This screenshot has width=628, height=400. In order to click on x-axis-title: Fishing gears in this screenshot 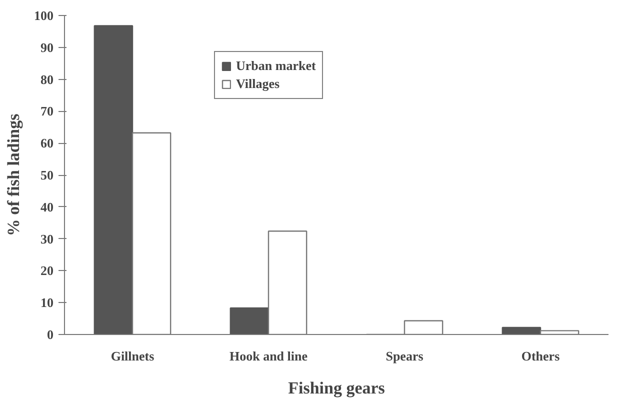, I will do `click(337, 388)`.